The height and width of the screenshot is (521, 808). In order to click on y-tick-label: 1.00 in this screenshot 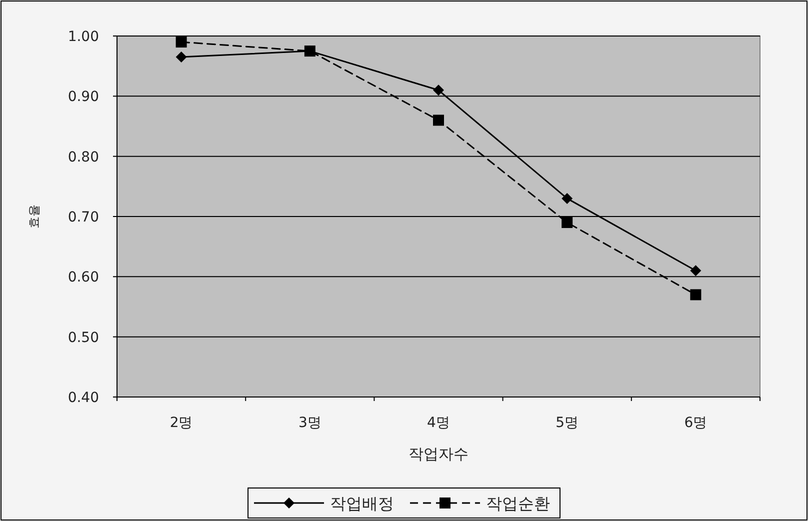, I will do `click(83, 37)`.